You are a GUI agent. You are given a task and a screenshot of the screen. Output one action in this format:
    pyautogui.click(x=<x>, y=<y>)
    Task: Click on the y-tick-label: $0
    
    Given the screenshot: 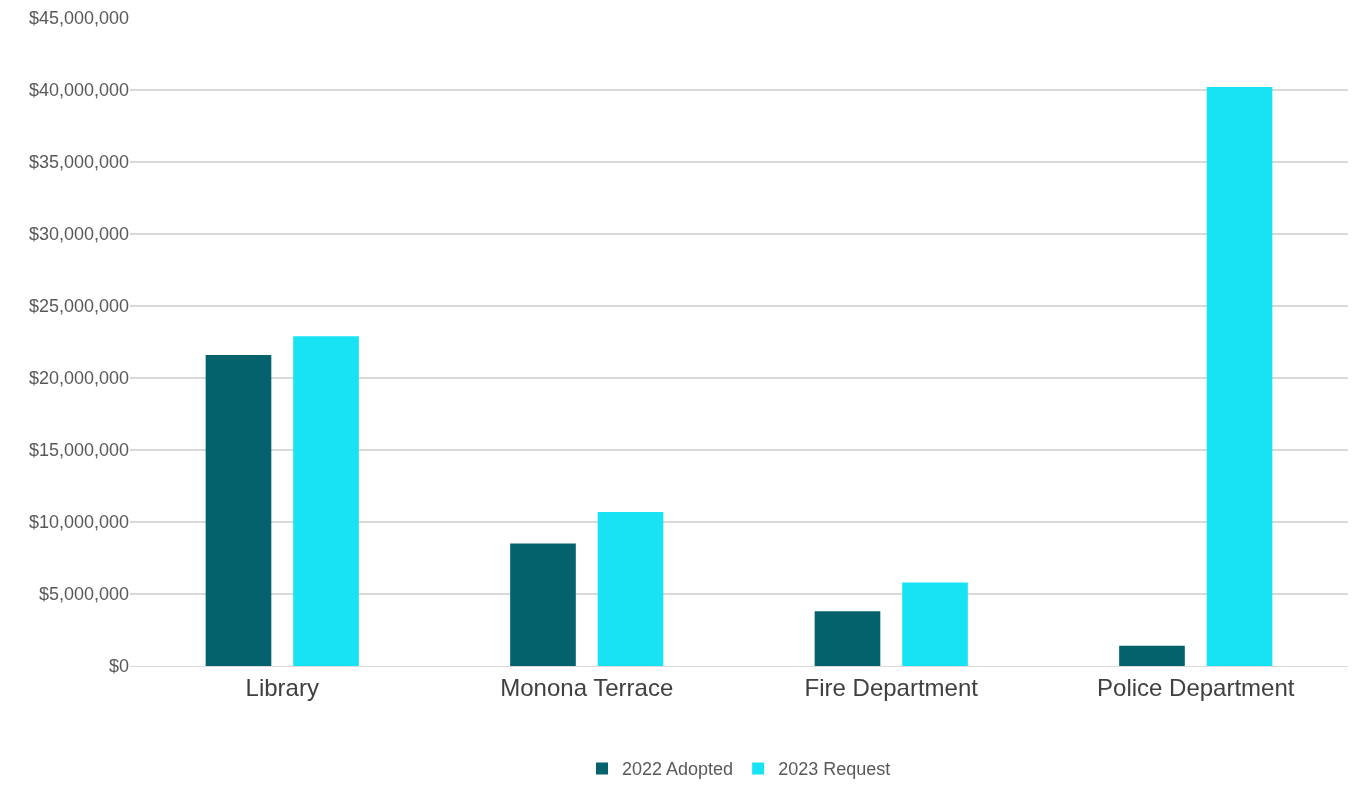 What is the action you would take?
    pyautogui.click(x=118, y=666)
    